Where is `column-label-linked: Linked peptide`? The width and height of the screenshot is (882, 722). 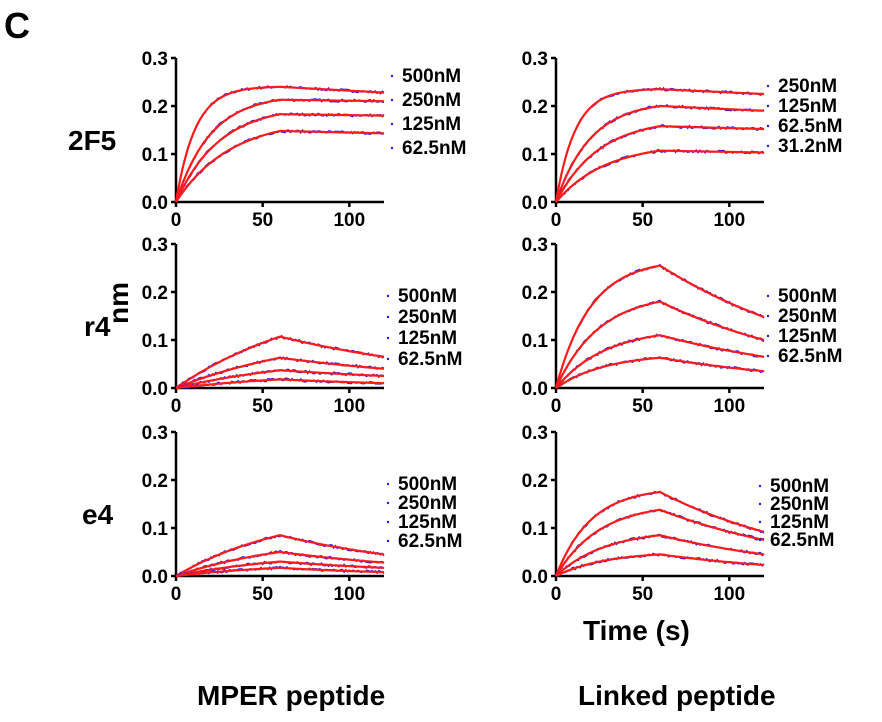 column-label-linked: Linked peptide is located at coordinates (677, 695).